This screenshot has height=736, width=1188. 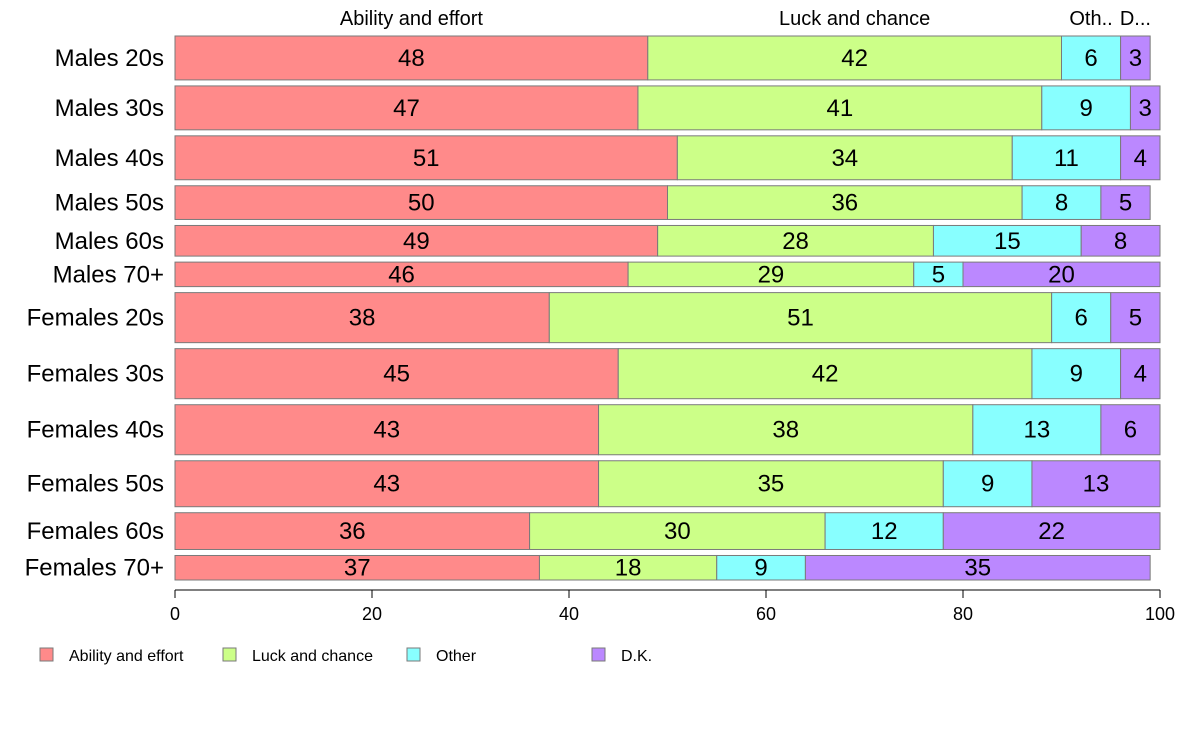 I want to click on bar-value-label: 8, so click(x=1120, y=241).